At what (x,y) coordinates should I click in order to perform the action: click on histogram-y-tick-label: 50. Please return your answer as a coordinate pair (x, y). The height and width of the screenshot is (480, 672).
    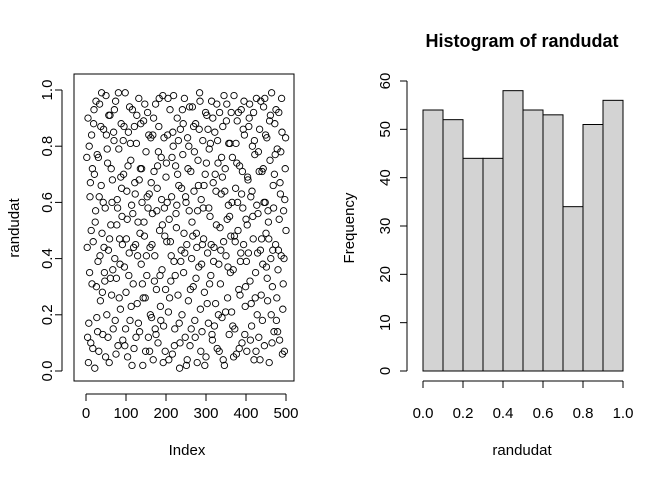
    Looking at the image, I should click on (385, 129).